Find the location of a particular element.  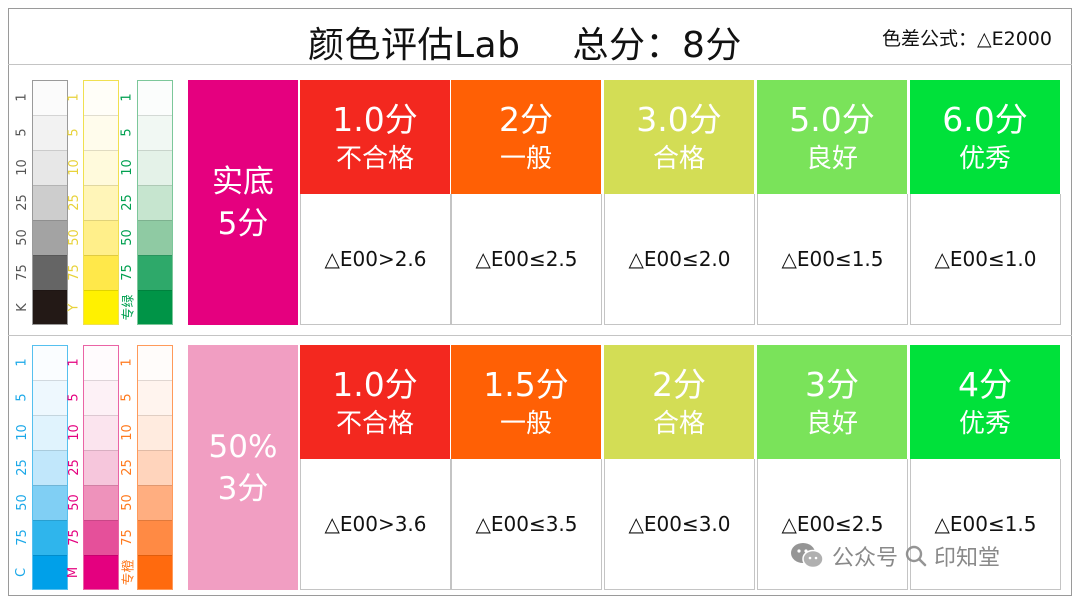

swatch-label-text: C is located at coordinates (22, 572).